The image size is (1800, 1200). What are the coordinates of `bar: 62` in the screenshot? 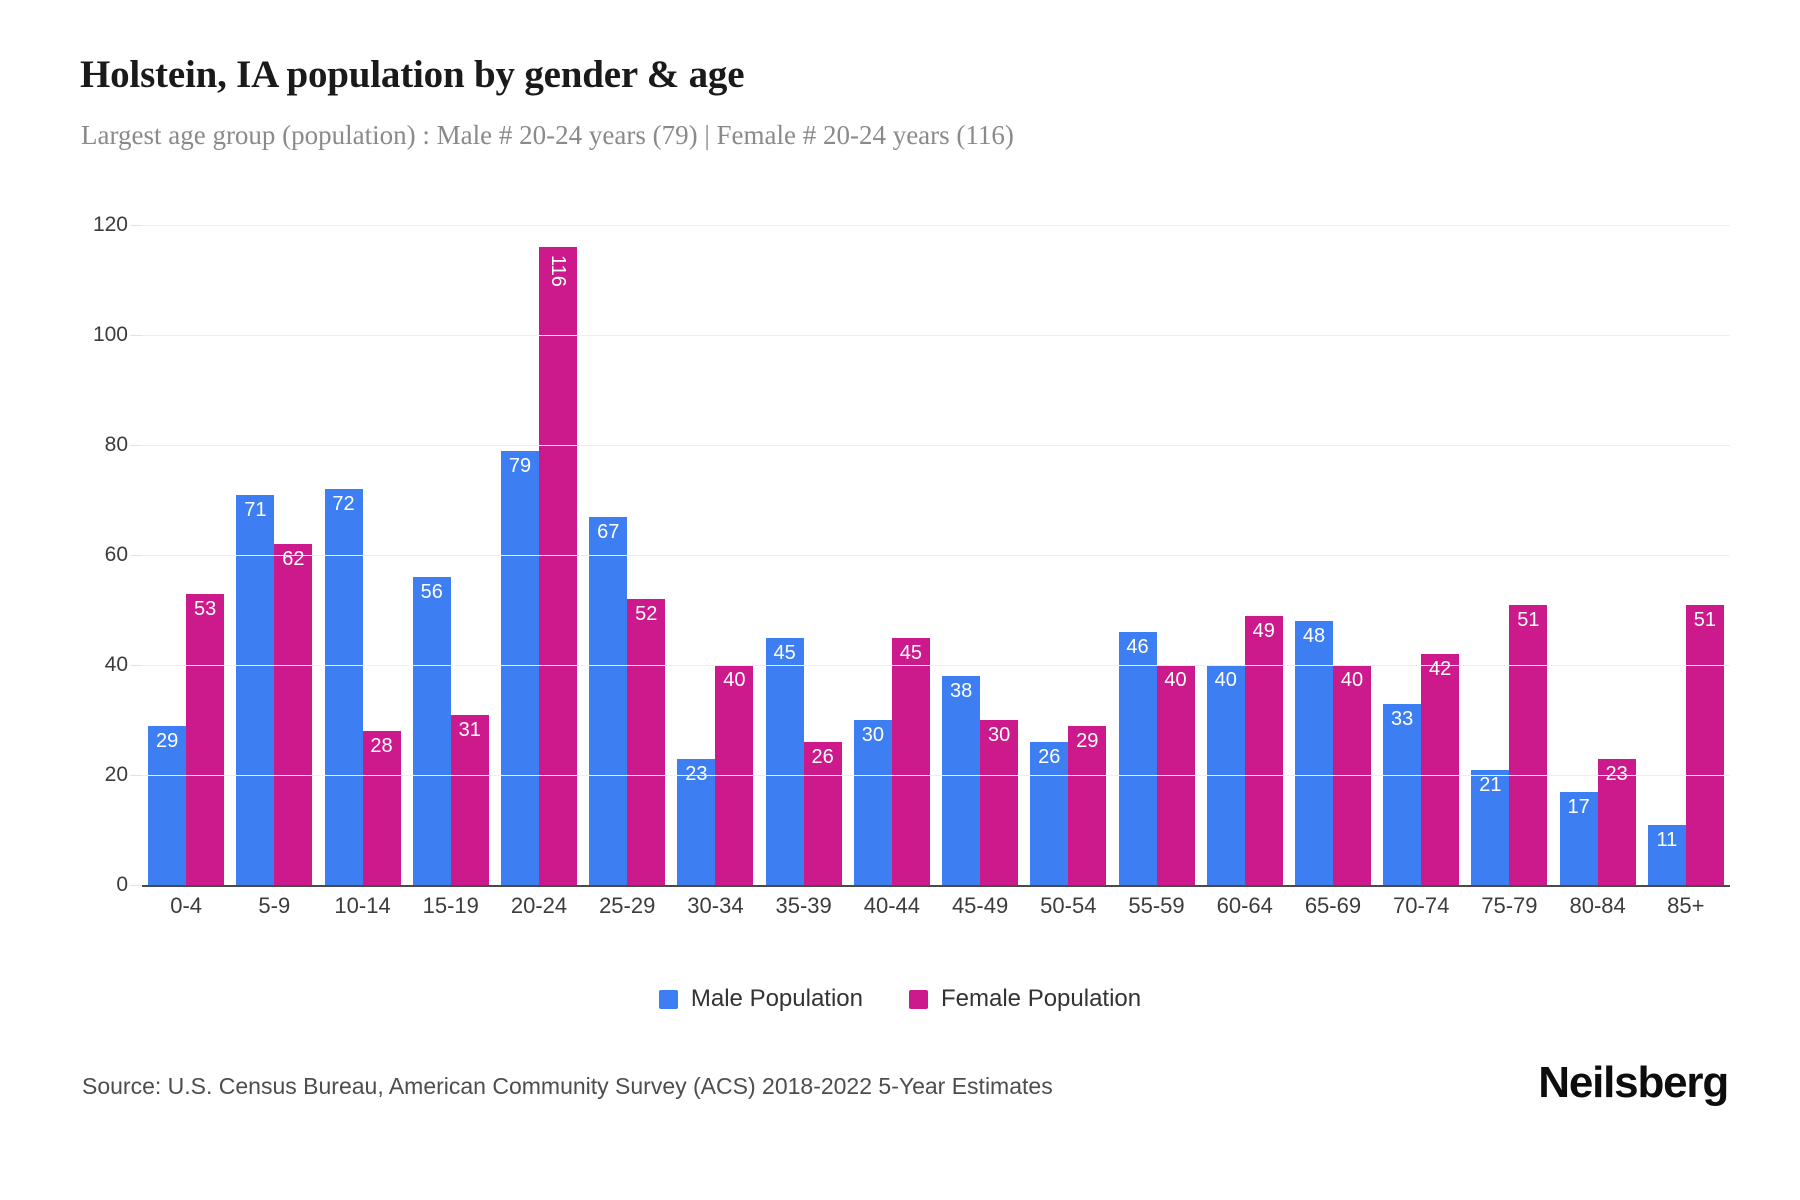 It's located at (293, 714).